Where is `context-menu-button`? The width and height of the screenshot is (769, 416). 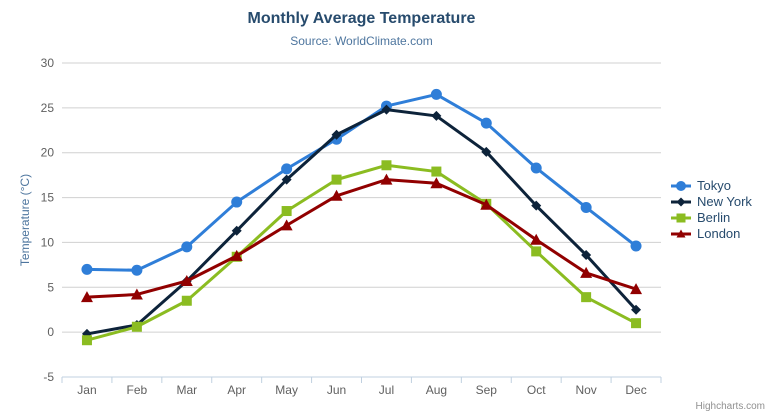
context-menu-button is located at coordinates (744, 29).